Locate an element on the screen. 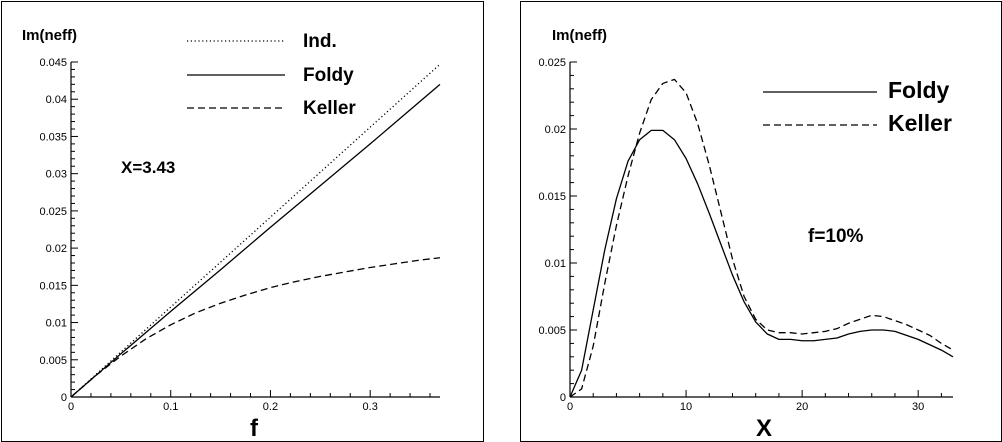 This screenshot has width=1002, height=442. y-tick-label: 0.035 is located at coordinates (53, 137).